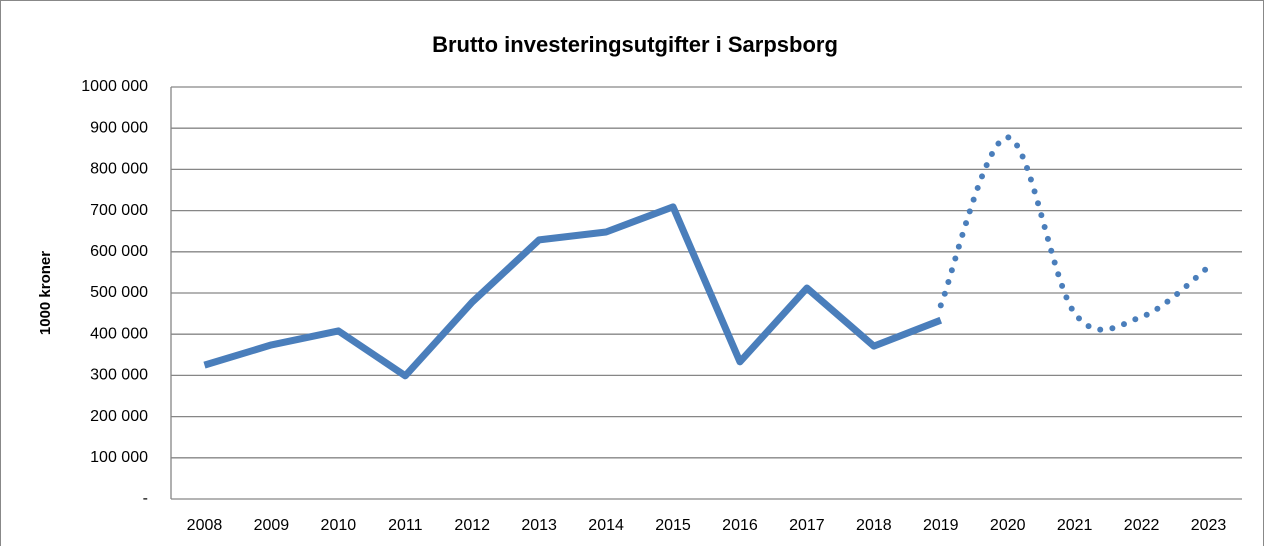 This screenshot has height=546, width=1264. What do you see at coordinates (472, 525) in the screenshot?
I see `x-tick-label: 2012` at bounding box center [472, 525].